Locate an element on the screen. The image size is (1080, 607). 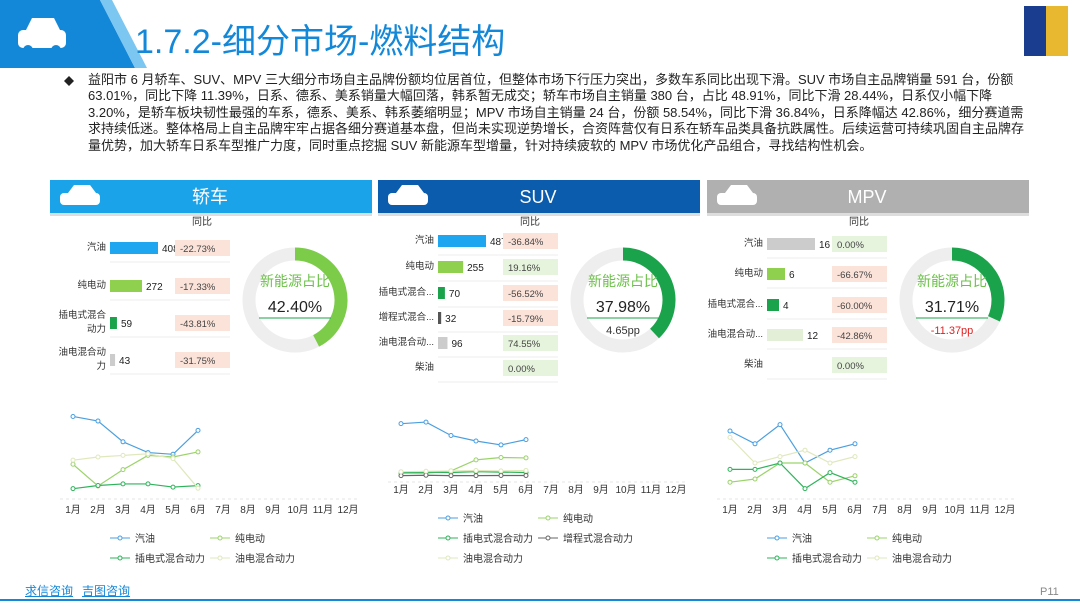
bar-value: 4 is located at coordinates (786, 306).